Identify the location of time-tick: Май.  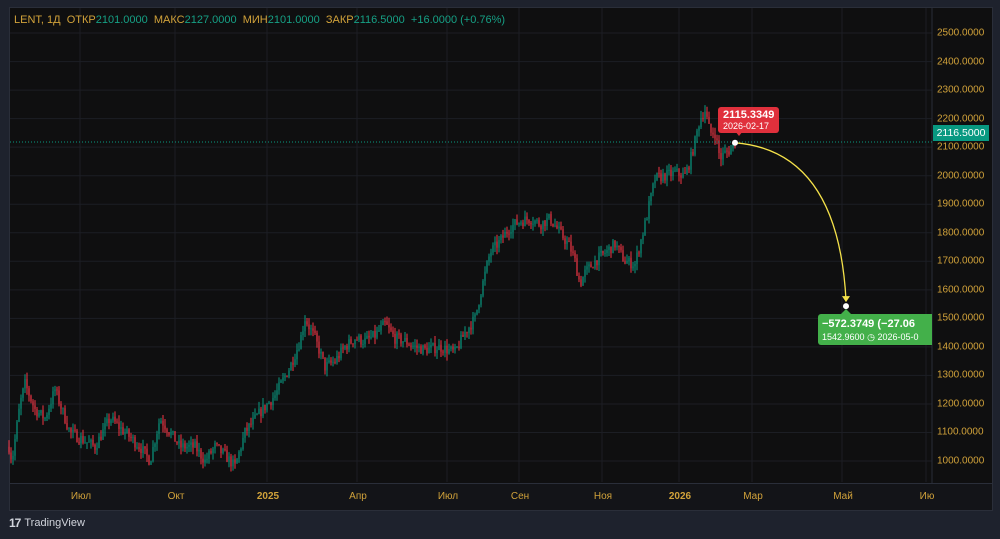
(843, 496).